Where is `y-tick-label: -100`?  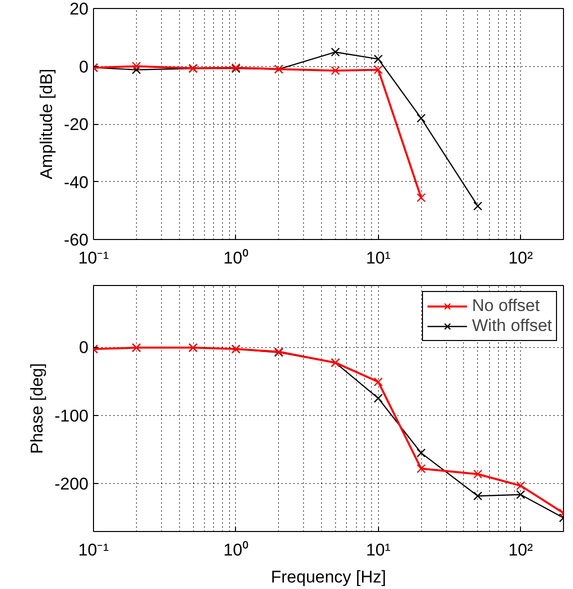
y-tick-label: -100 is located at coordinates (71, 416).